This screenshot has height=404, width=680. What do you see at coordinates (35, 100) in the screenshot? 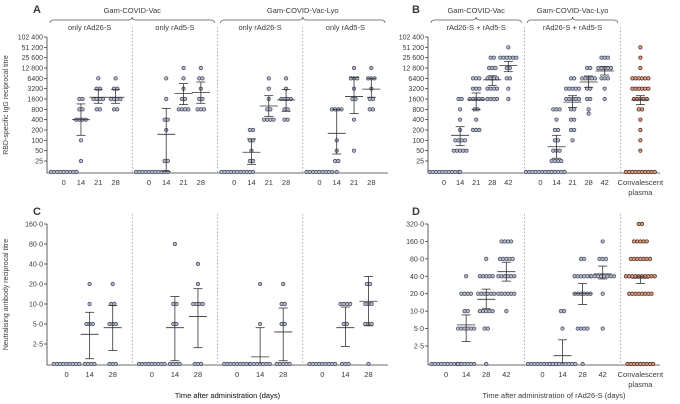
I see `y-tick-label: 1600` at bounding box center [35, 100].